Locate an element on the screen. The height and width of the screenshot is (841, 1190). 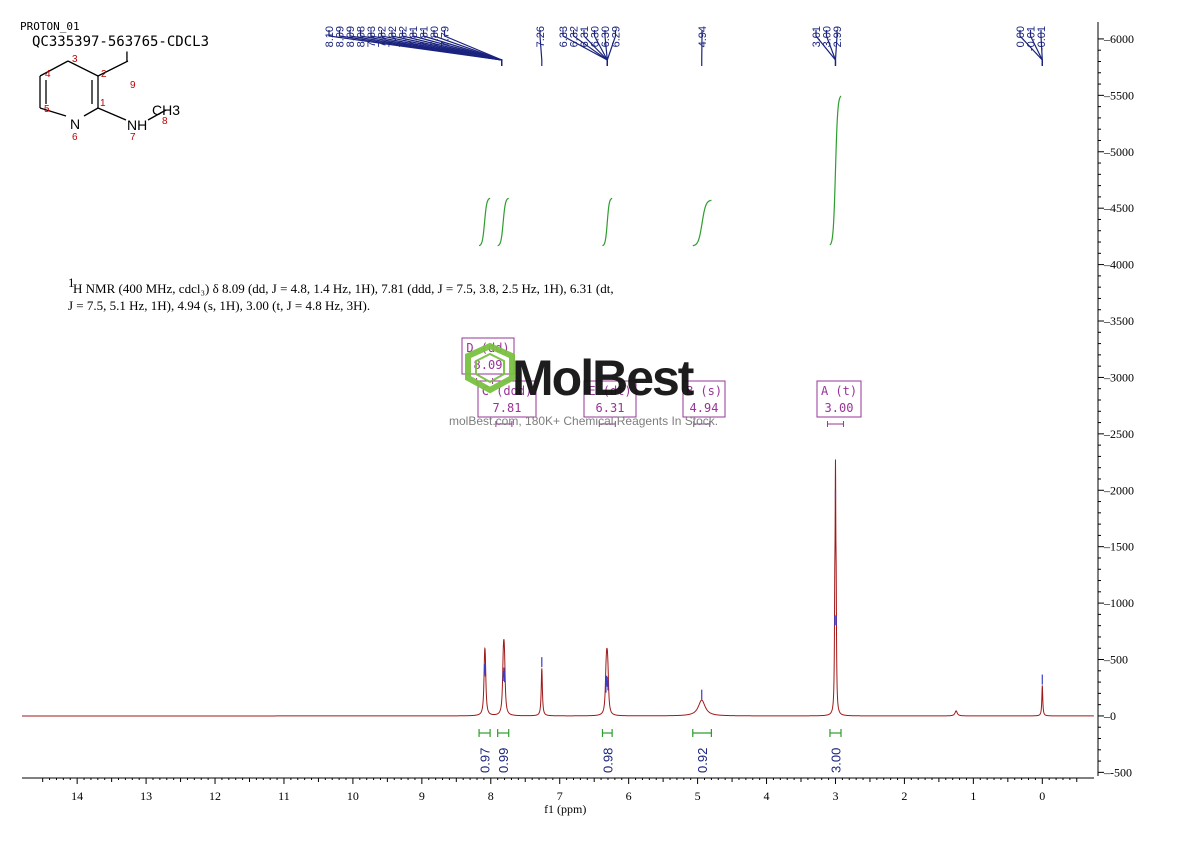
x-axis-label: f1 (ppm) is located at coordinates (565, 809).